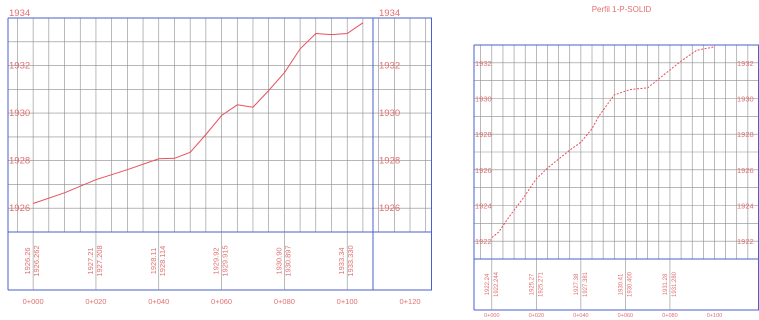  Describe the element at coordinates (483, 241) in the screenshot. I see `y-tick-label-left: 1922` at that location.